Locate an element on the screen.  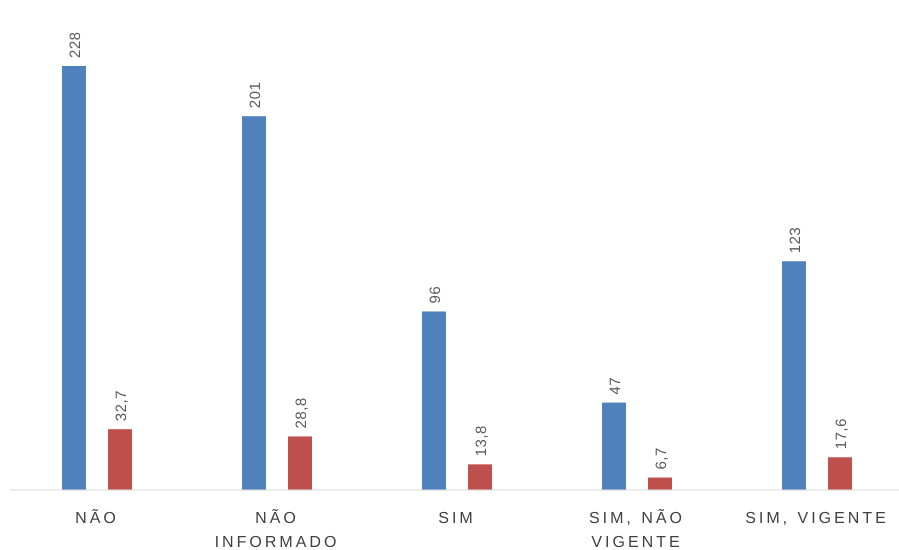
data-label: 123 is located at coordinates (795, 240).